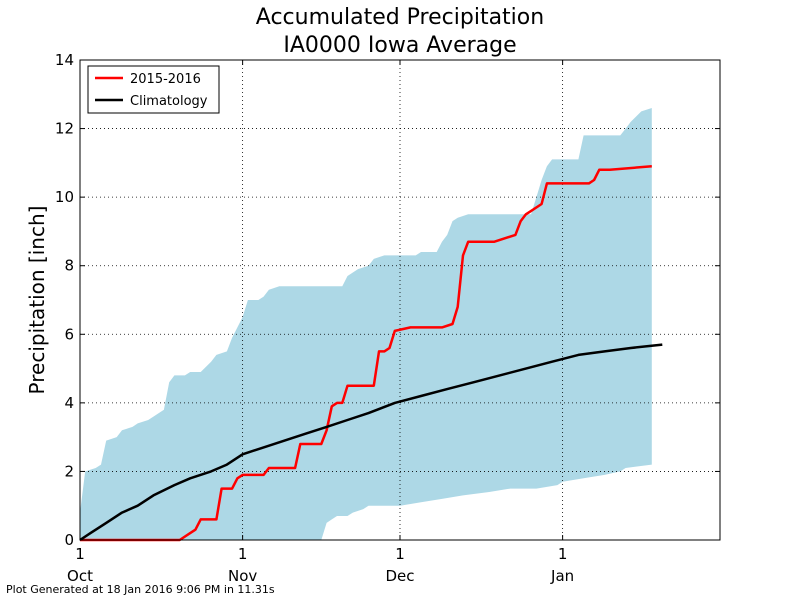 The width and height of the screenshot is (800, 600). What do you see at coordinates (169, 101) in the screenshot?
I see `legend-label-climatology: Climatology` at bounding box center [169, 101].